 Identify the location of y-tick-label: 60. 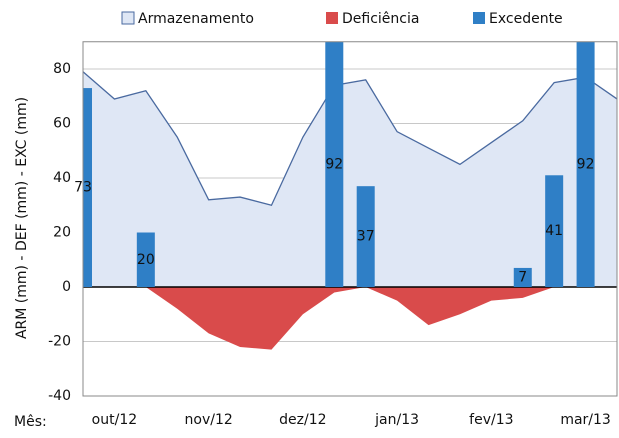
(62, 124).